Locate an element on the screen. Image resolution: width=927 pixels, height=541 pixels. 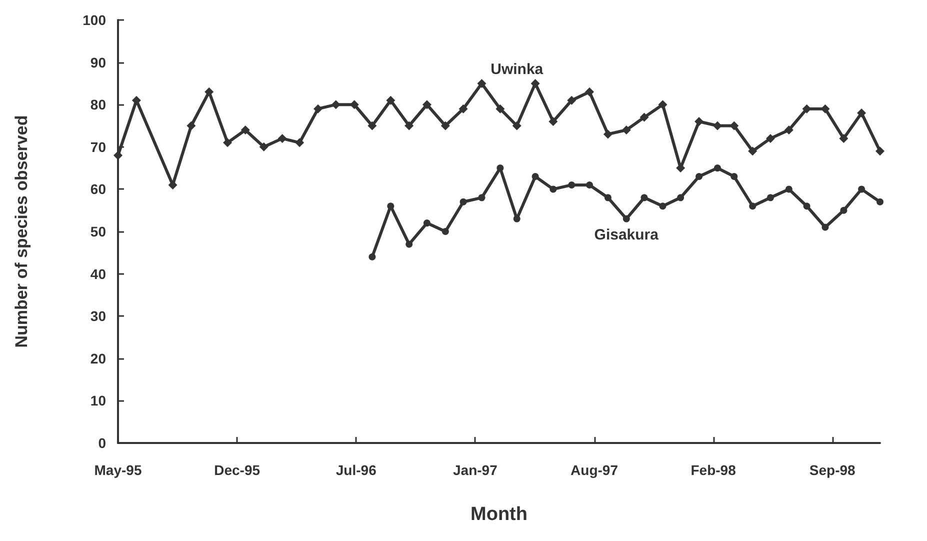
x-tick-label: Jul-96 is located at coordinates (356, 470).